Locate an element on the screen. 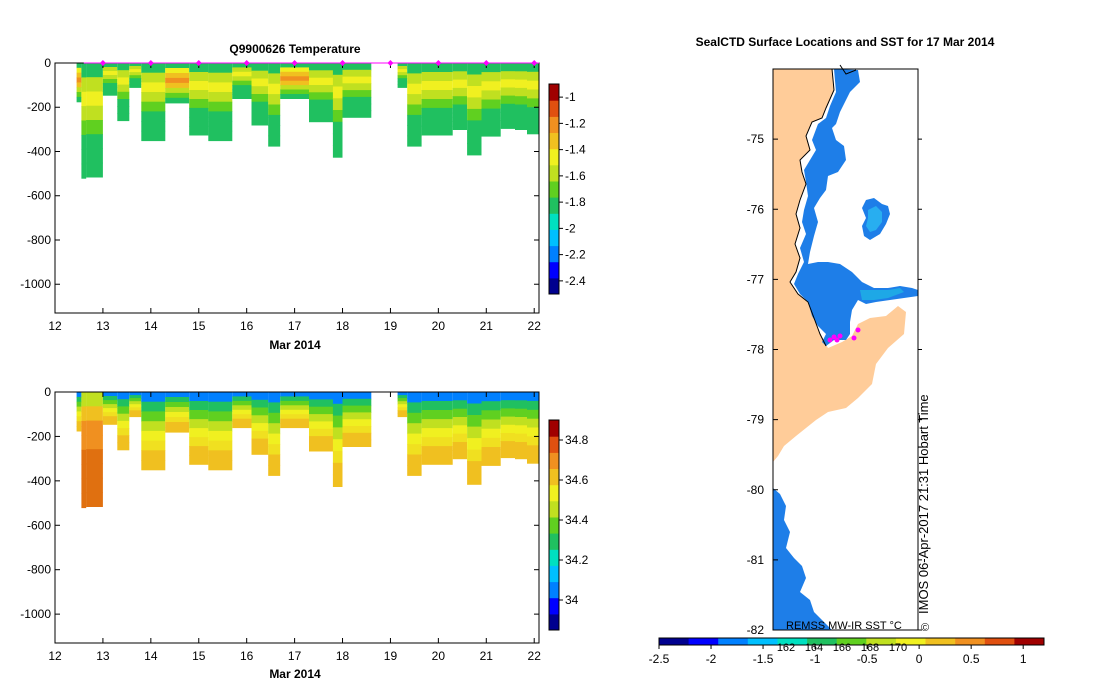 Image resolution: width=1099 pixels, height=700 pixels. x-tick-label: 21 is located at coordinates (487, 656).